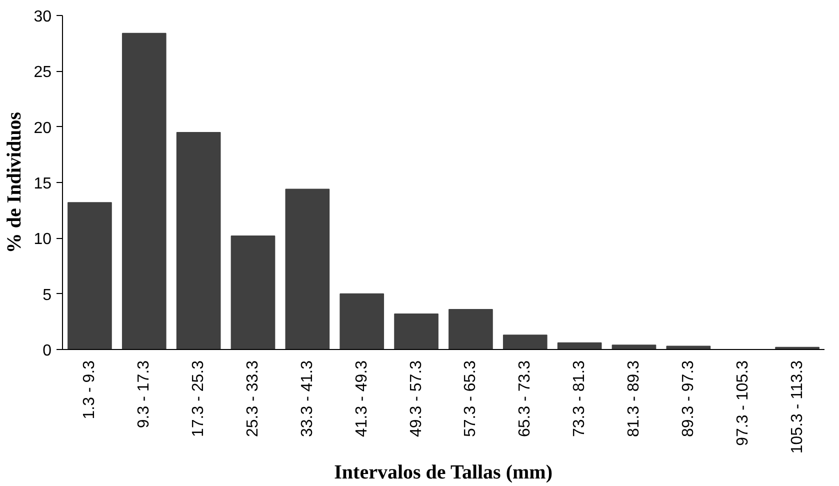 This screenshot has height=486, width=839. I want to click on y-tick-label: 10, so click(43, 239).